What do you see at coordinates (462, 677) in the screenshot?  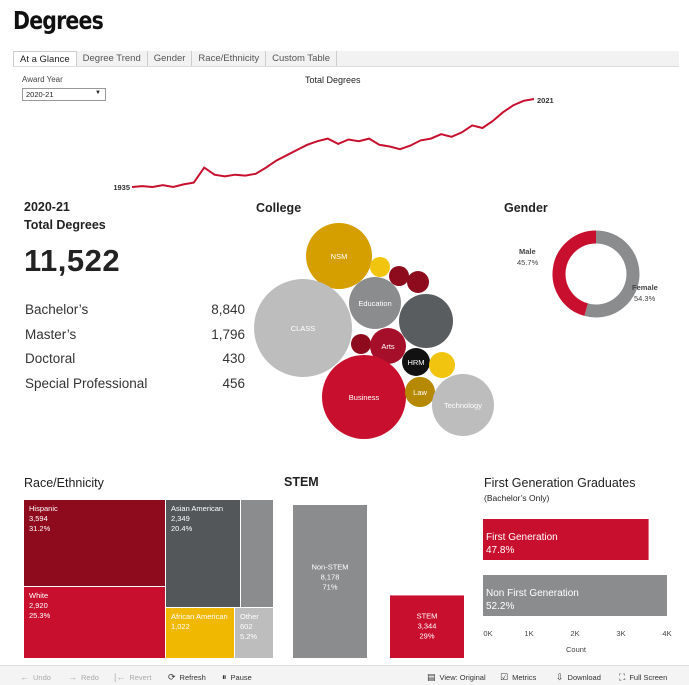 I see `view-label: View: Original` at bounding box center [462, 677].